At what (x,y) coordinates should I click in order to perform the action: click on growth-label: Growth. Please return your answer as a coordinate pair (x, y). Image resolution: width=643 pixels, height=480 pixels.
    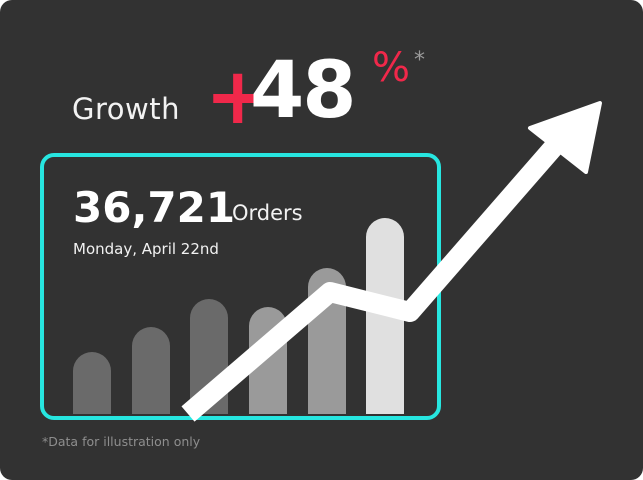
    Looking at the image, I should click on (126, 109).